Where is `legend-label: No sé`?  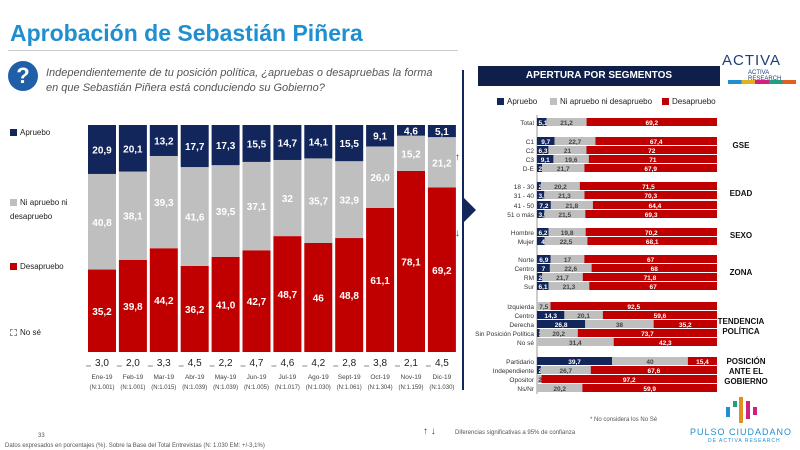 legend-label: No sé is located at coordinates (30, 332).